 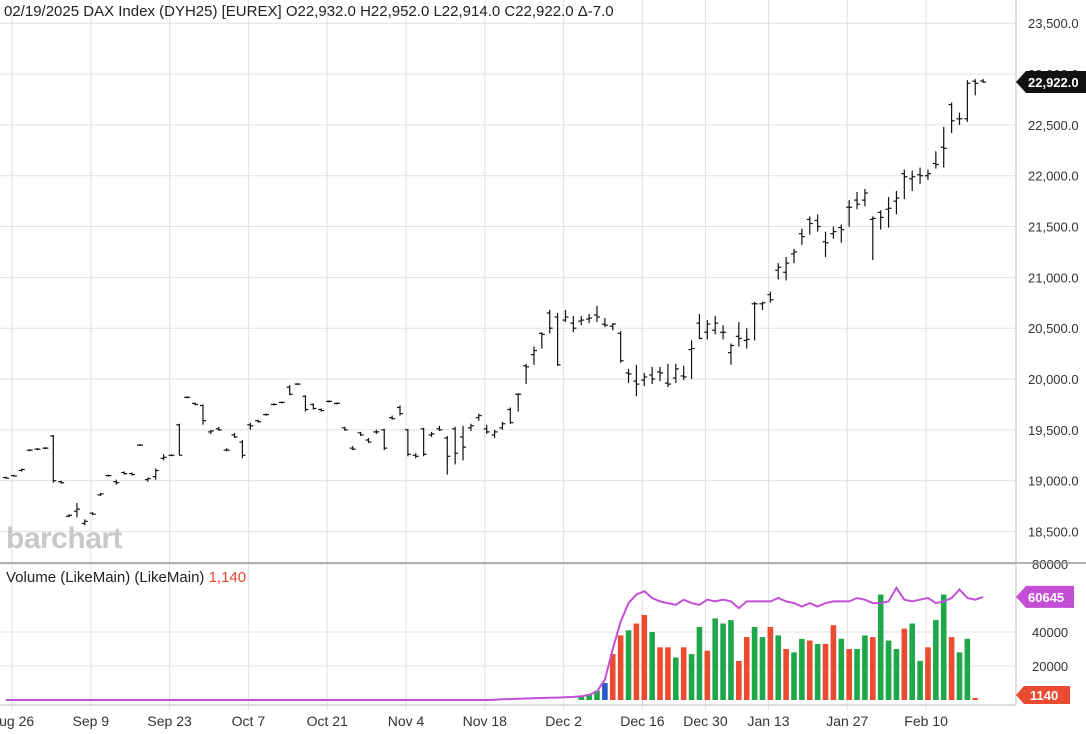 What do you see at coordinates (539, 11) in the screenshot?
I see `header-close: C22,922.0` at bounding box center [539, 11].